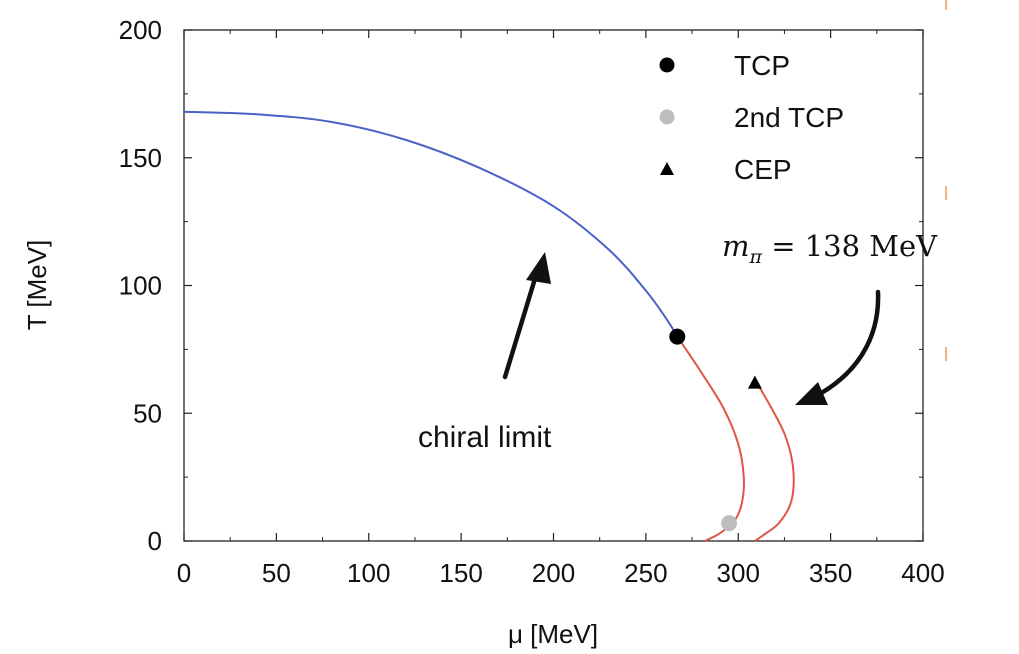 This screenshot has height=654, width=1019. What do you see at coordinates (553, 573) in the screenshot?
I see `x-tick-label: 200` at bounding box center [553, 573].